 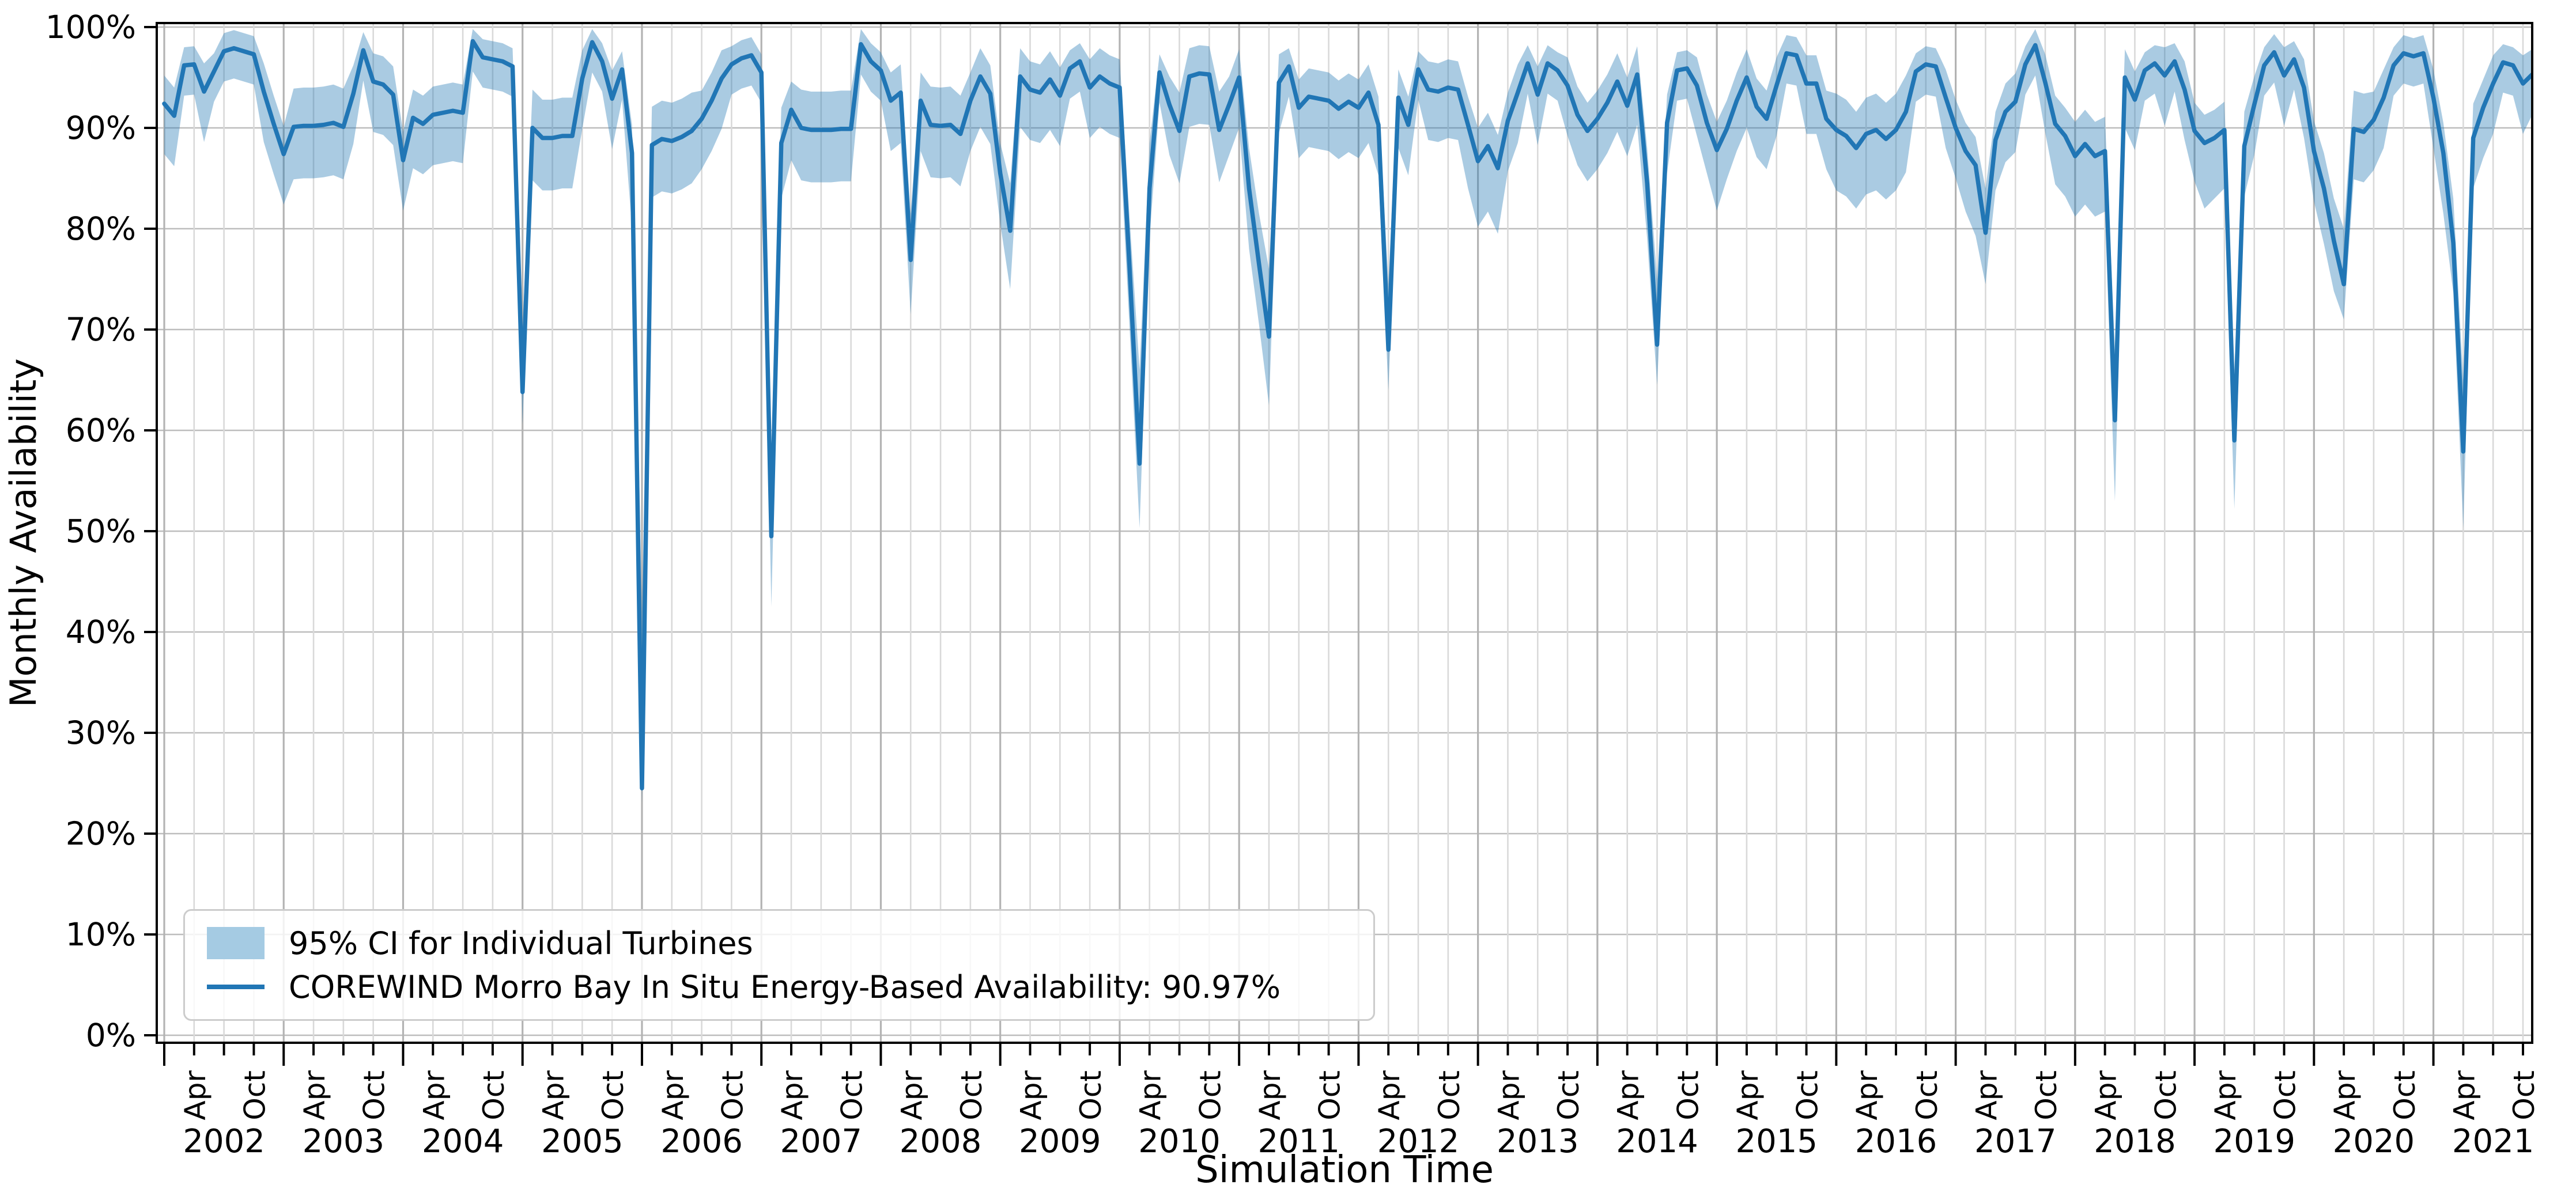 What do you see at coordinates (1657, 1141) in the screenshot?
I see `year-tick-label: 2014` at bounding box center [1657, 1141].